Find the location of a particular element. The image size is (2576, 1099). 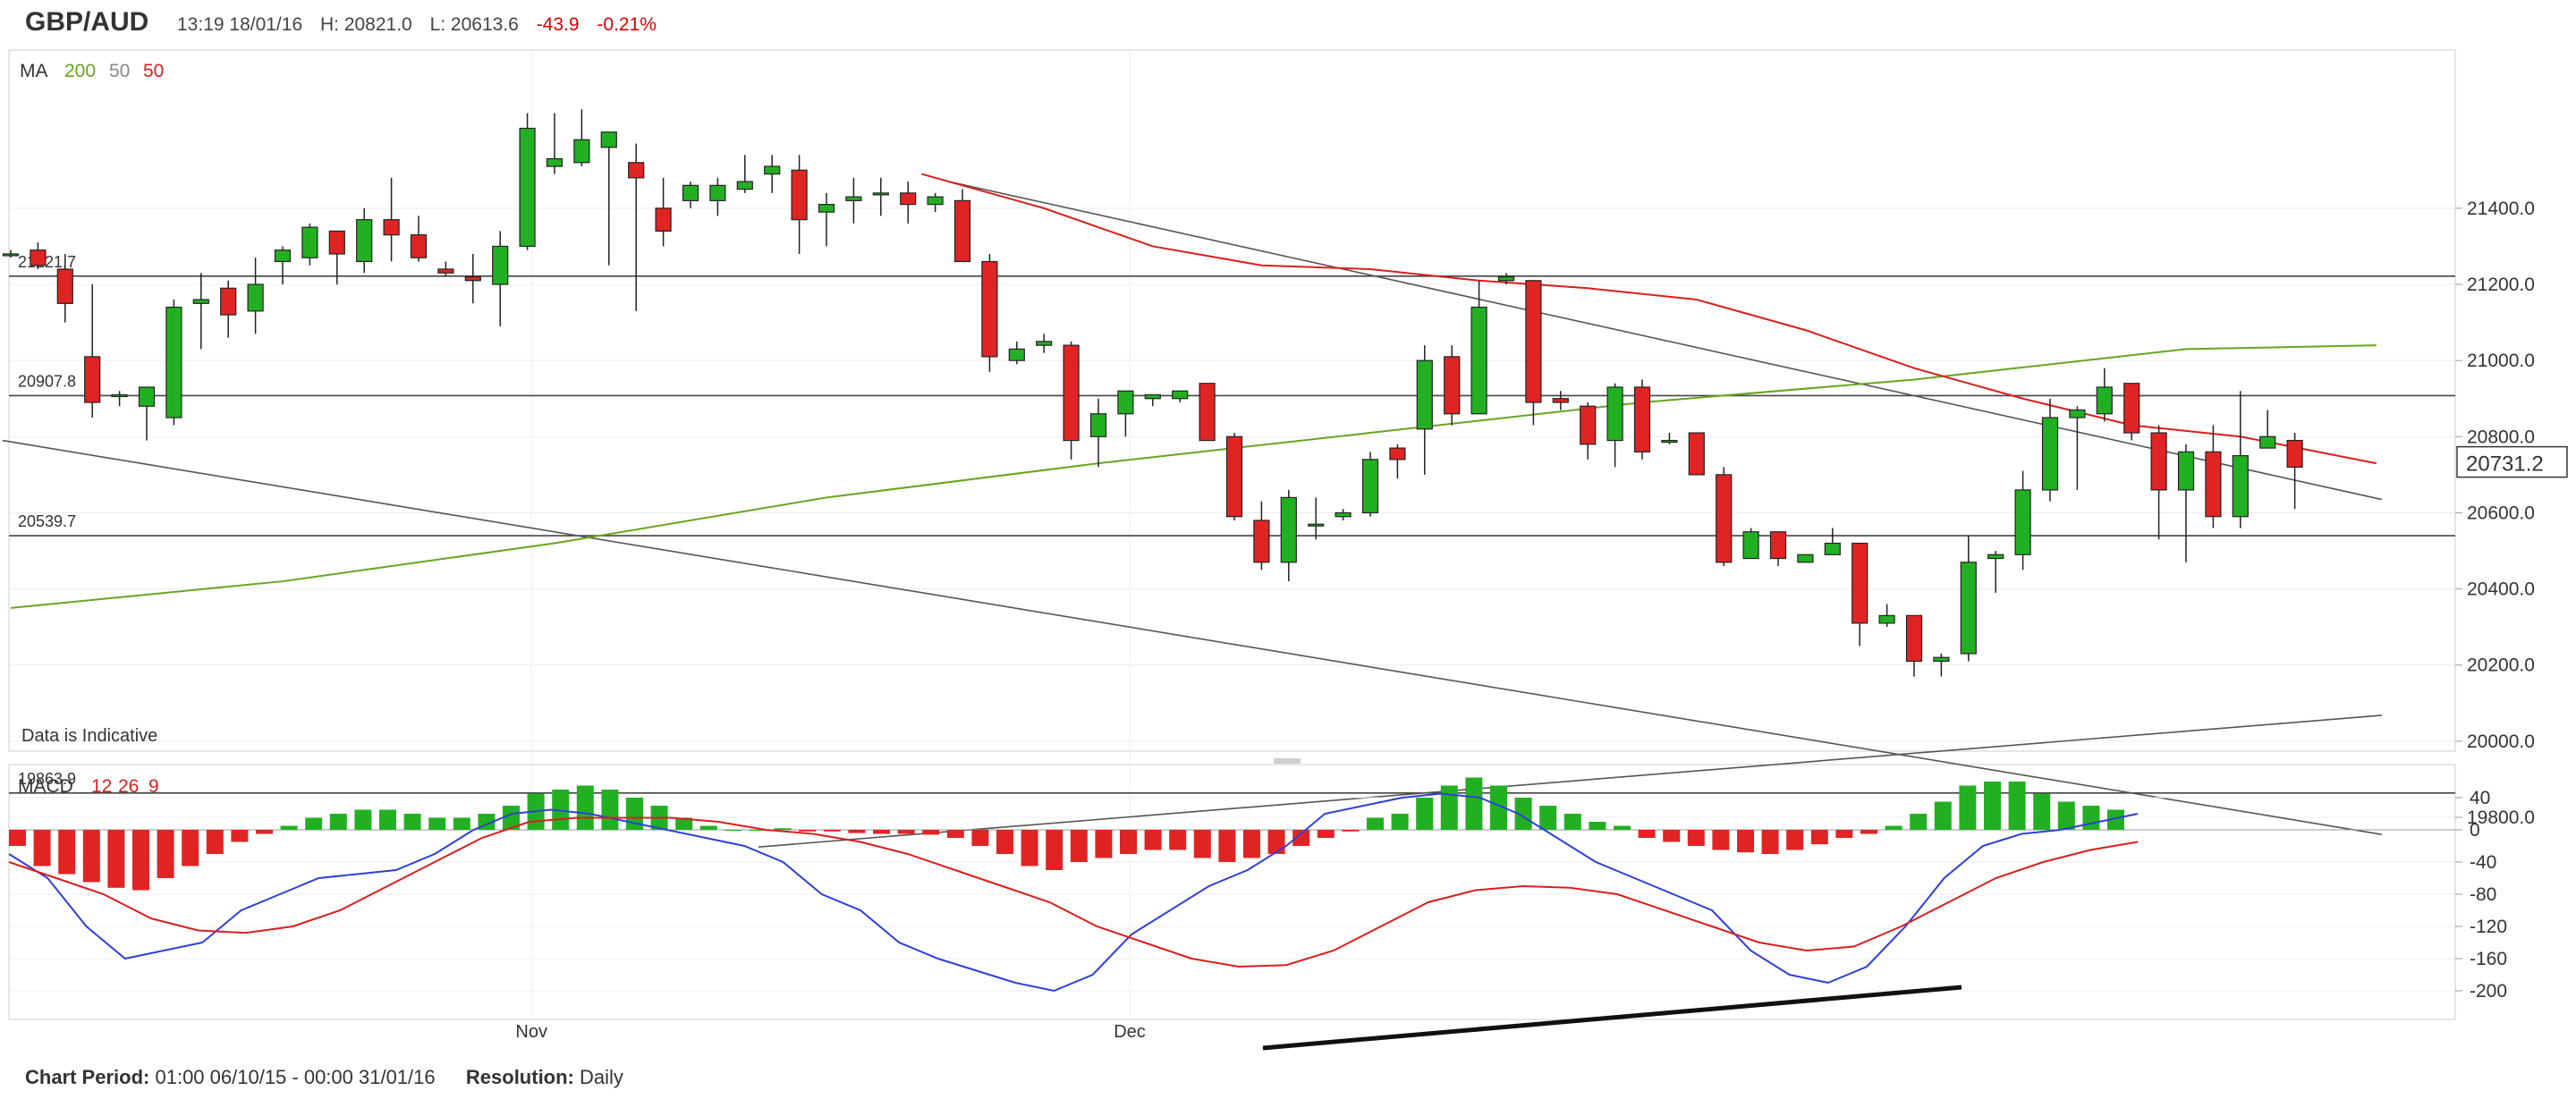

macd-axis-tick-label: -80 is located at coordinates (2483, 894).